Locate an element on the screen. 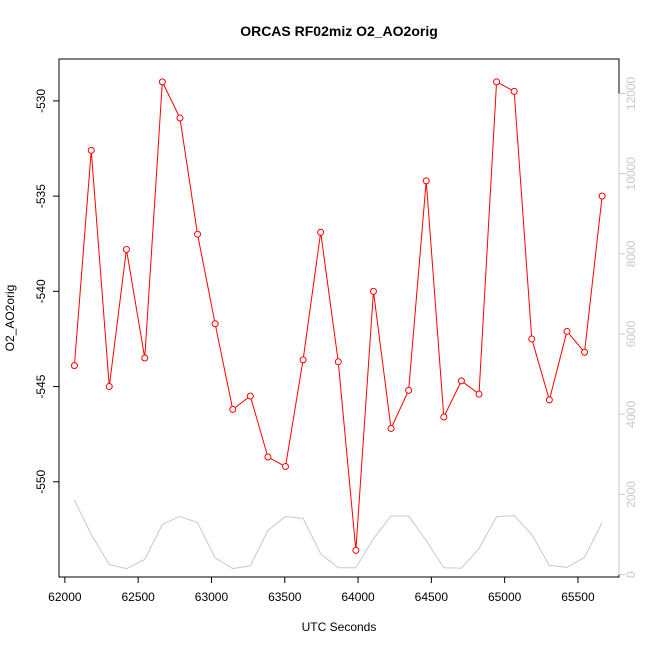  y2-tick-label: 8000 is located at coordinates (631, 253).